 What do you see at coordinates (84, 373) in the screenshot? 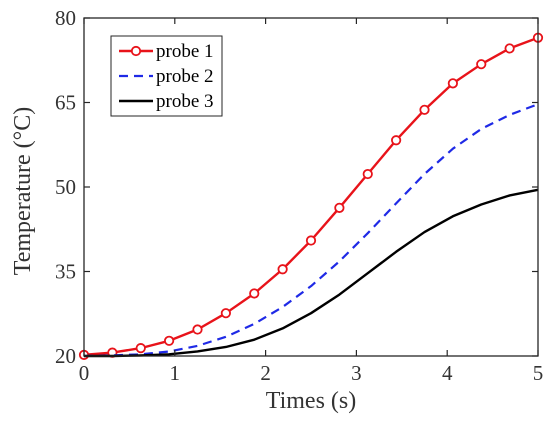
I see `x-tick-label: 0` at bounding box center [84, 373].